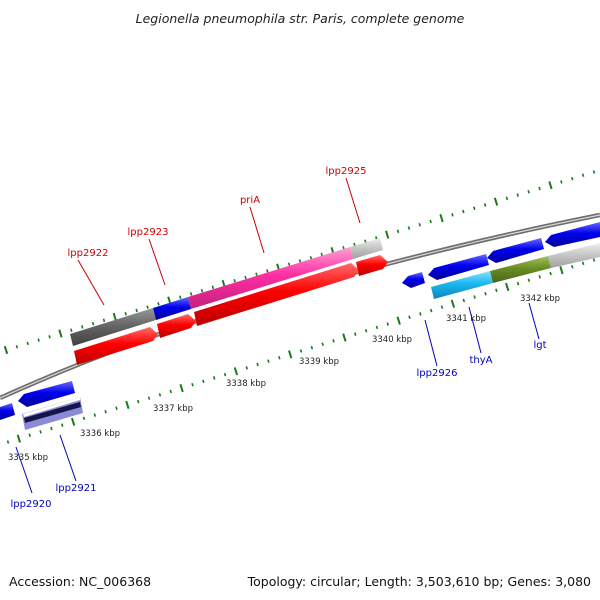 The height and width of the screenshot is (600, 600). What do you see at coordinates (572, 234) in the screenshot?
I see `cds-blue-lgt` at bounding box center [572, 234].